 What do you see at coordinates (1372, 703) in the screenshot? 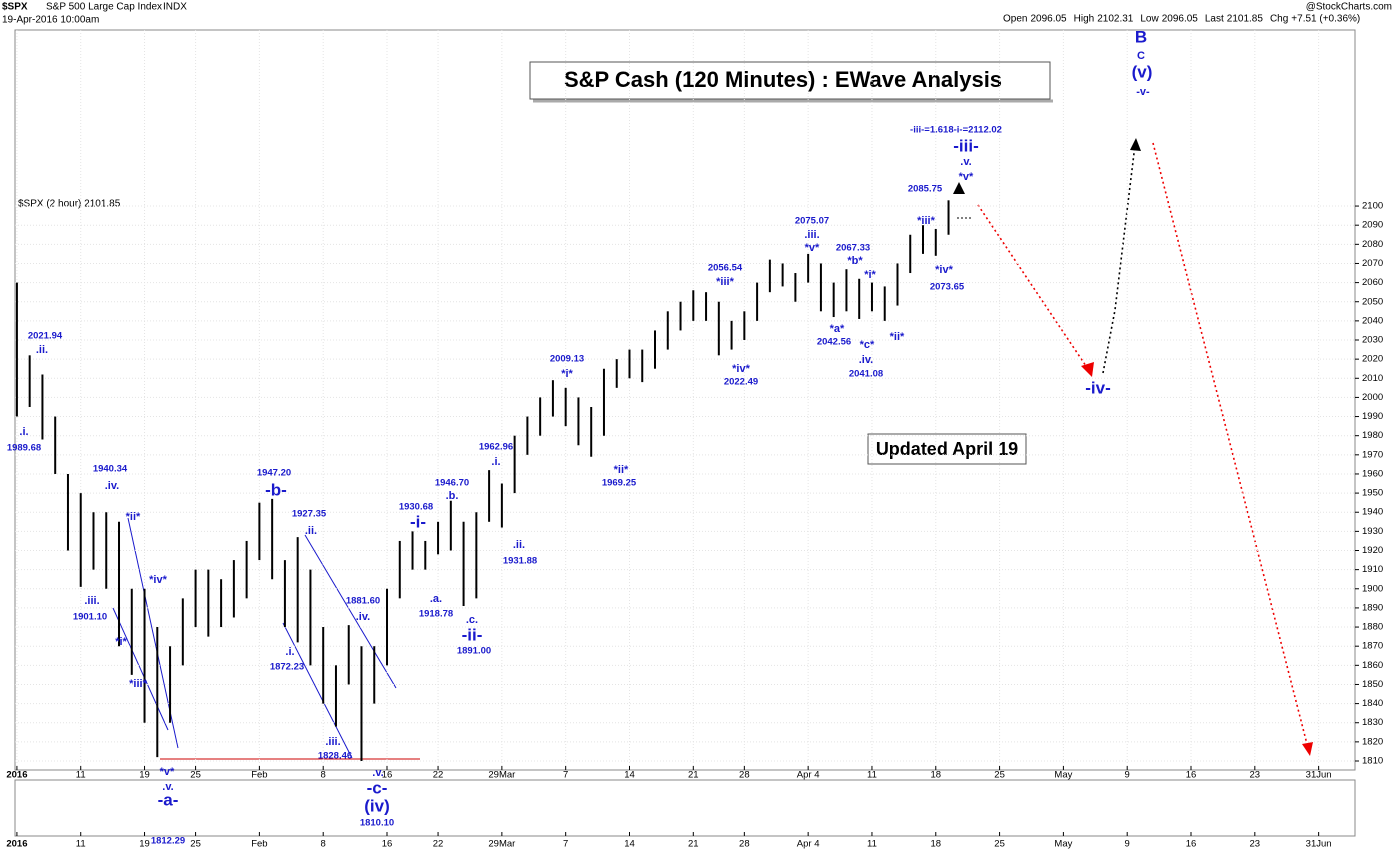
I see `y-tick-label: 1840` at bounding box center [1372, 703].